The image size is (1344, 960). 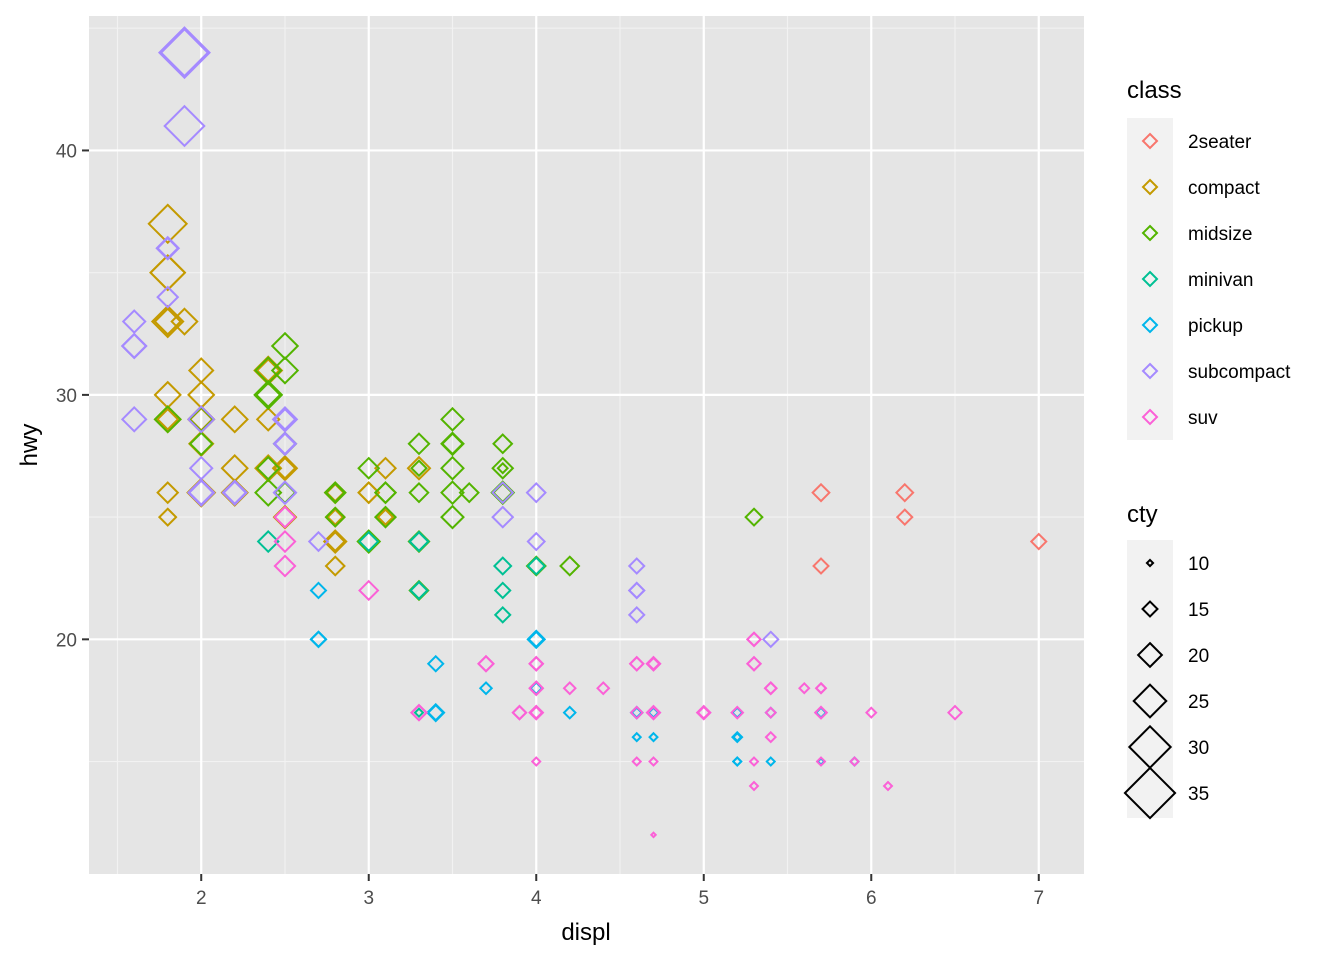 I want to click on legend-key-minivan, so click(x=1150, y=279).